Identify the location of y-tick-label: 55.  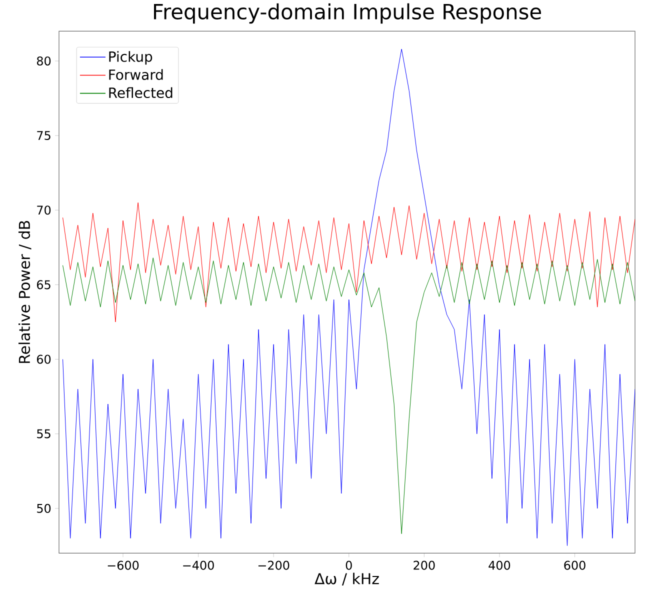
(43, 433).